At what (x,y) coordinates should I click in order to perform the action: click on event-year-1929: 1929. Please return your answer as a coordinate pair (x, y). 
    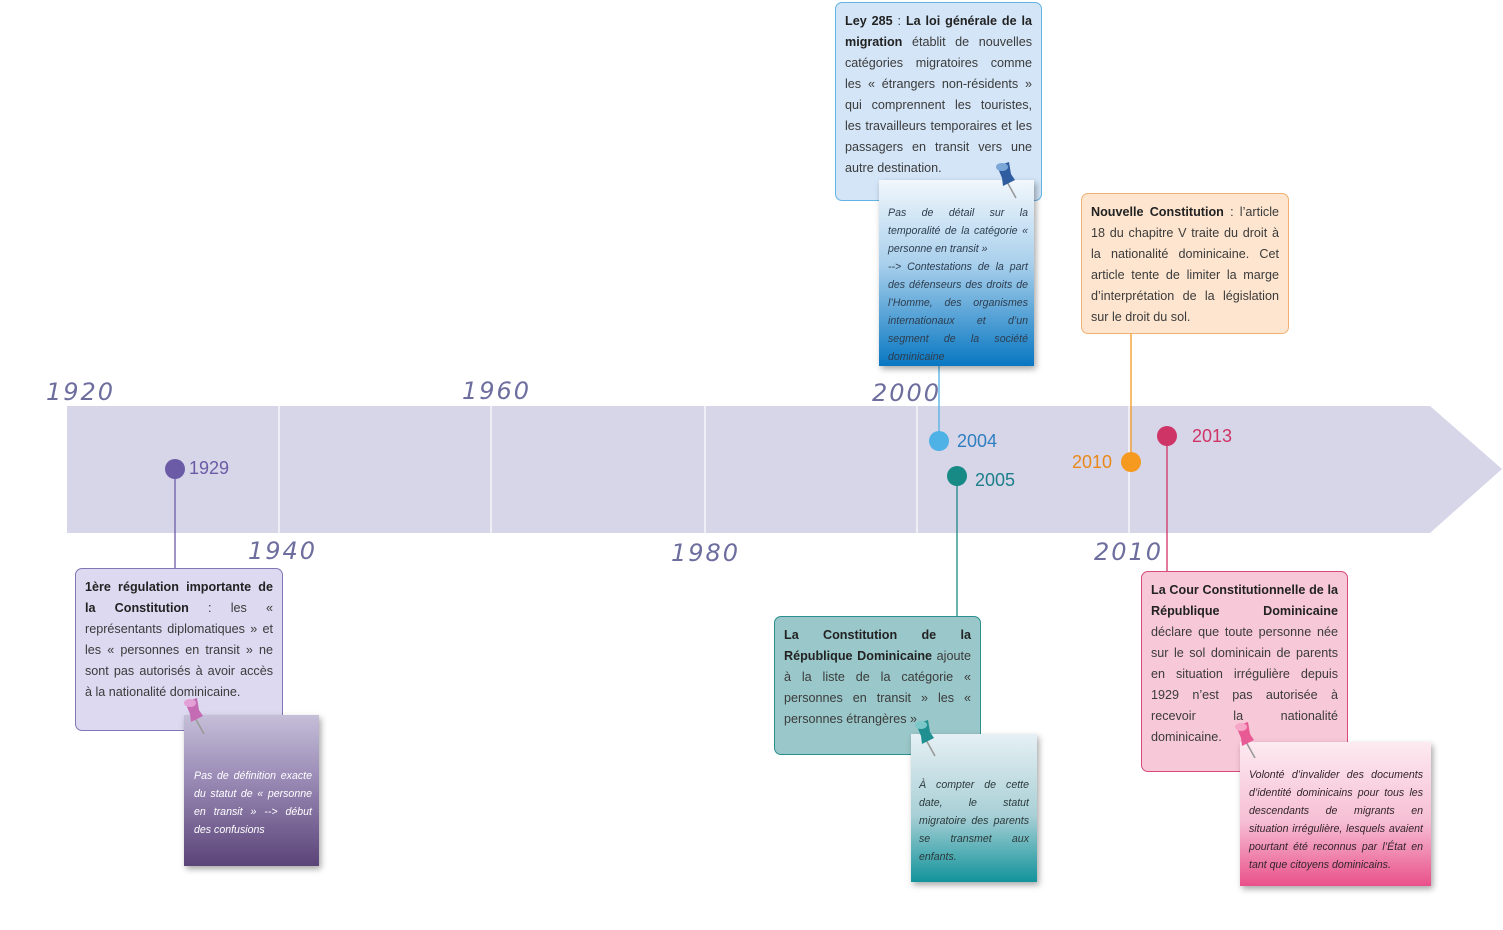
    Looking at the image, I should click on (209, 468).